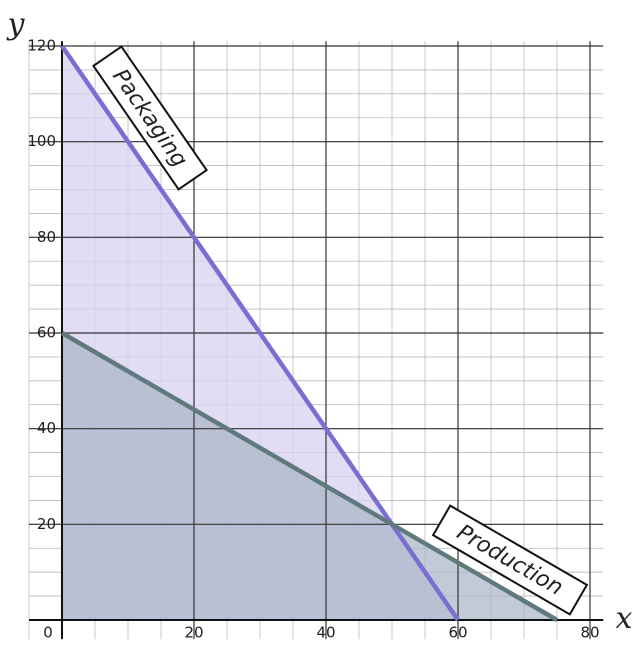 This screenshot has width=640, height=645. What do you see at coordinates (46, 524) in the screenshot?
I see `y-tick-label: 20` at bounding box center [46, 524].